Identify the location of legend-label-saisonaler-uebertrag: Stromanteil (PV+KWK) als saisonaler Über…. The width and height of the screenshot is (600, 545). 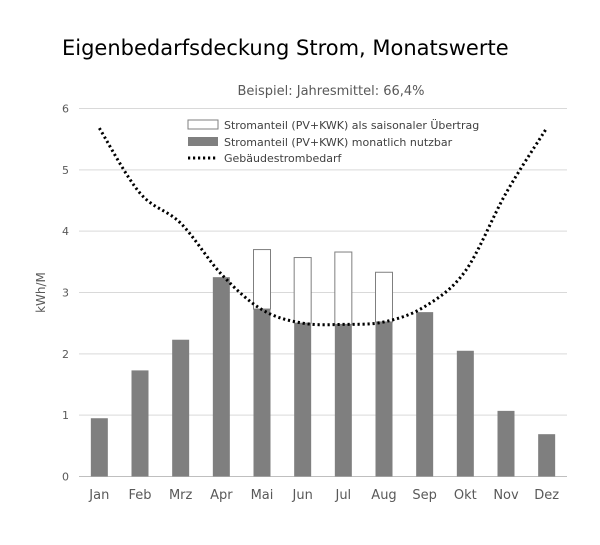
(351, 125).